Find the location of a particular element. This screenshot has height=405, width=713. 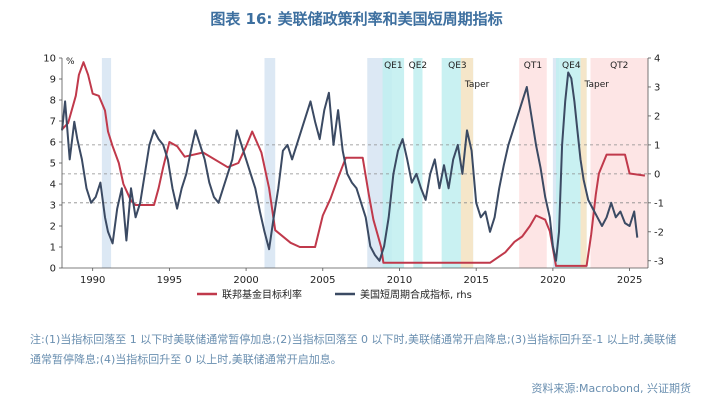

shade-label-9: QE4 is located at coordinates (571, 66).